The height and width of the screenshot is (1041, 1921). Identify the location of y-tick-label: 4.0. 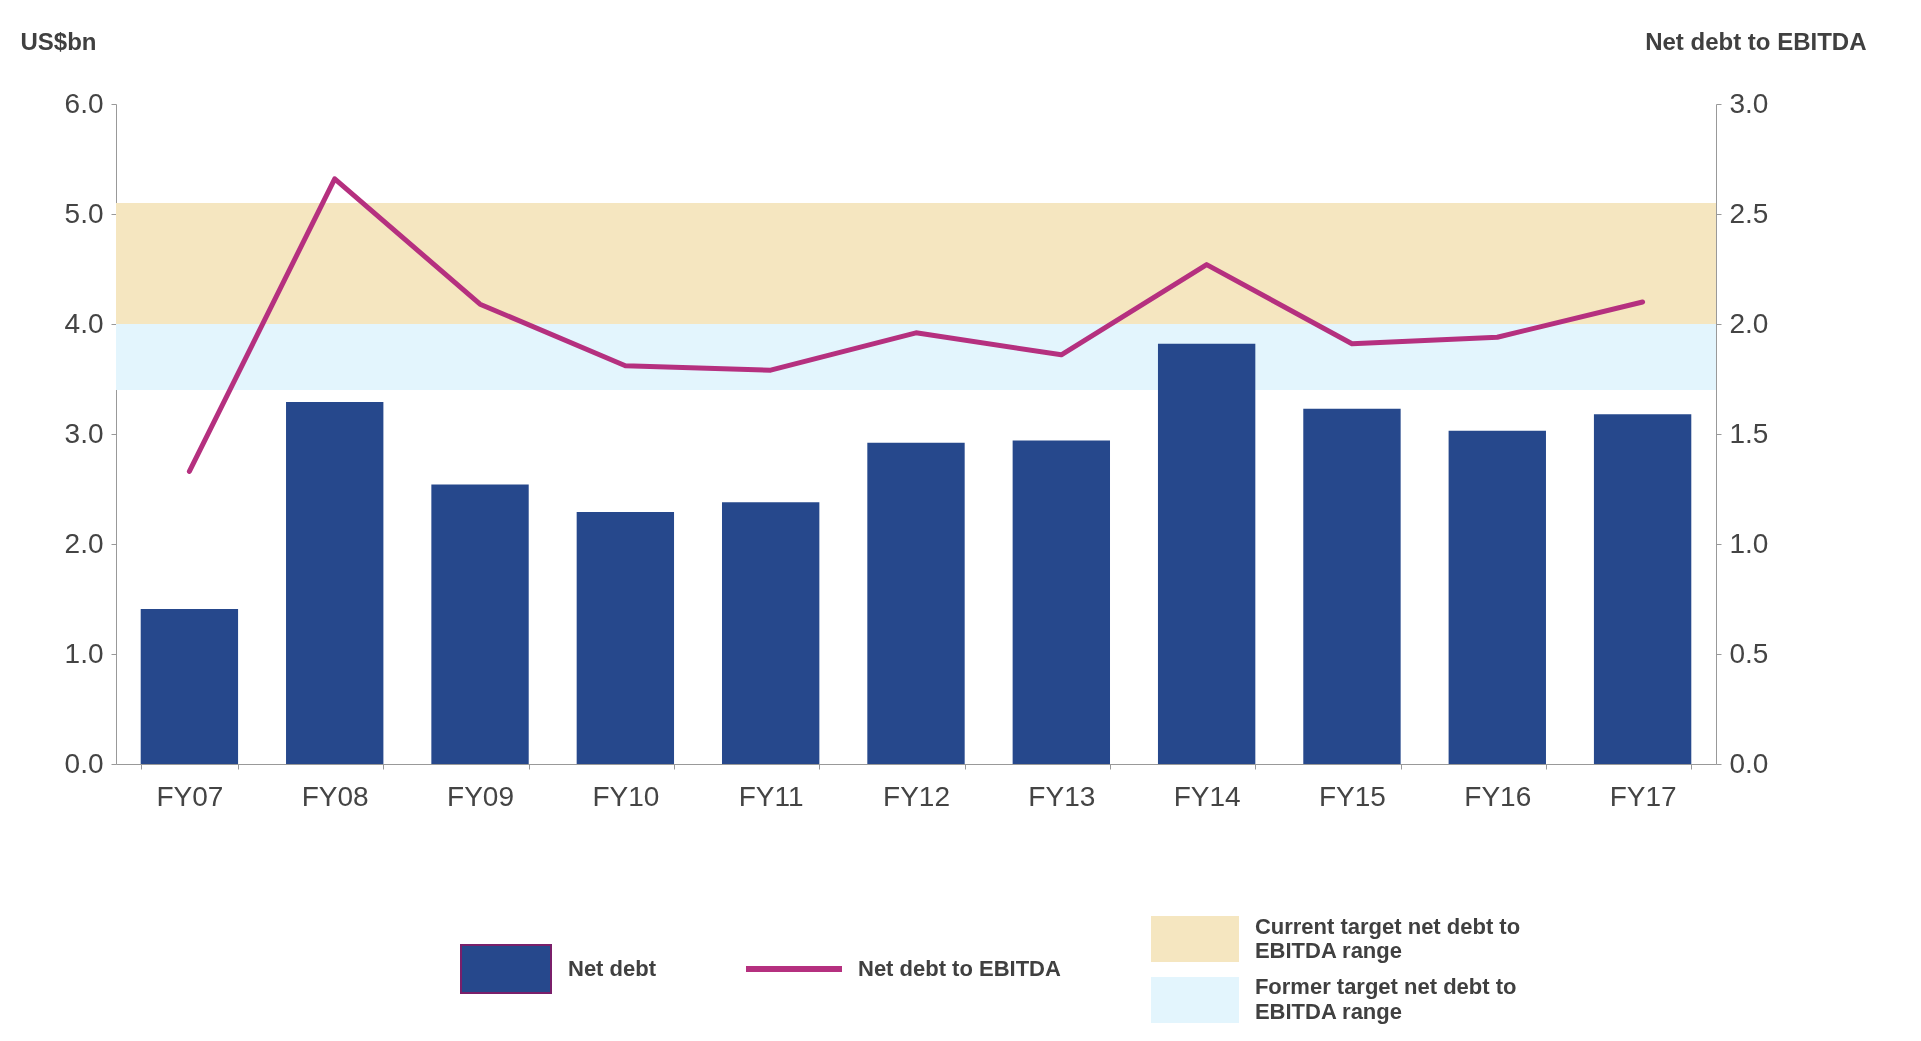
(84, 323).